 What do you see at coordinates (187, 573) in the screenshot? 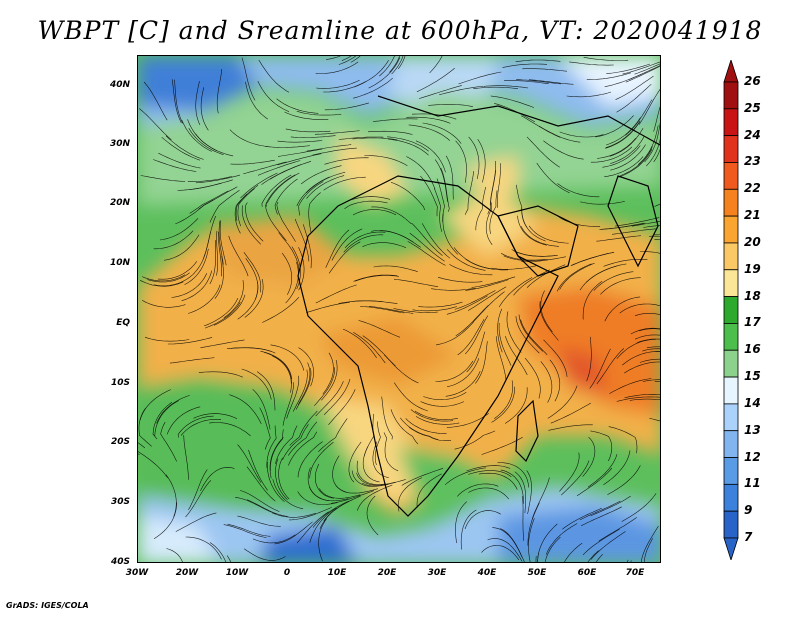
I see `lon-label-20w: 20W` at bounding box center [187, 573].